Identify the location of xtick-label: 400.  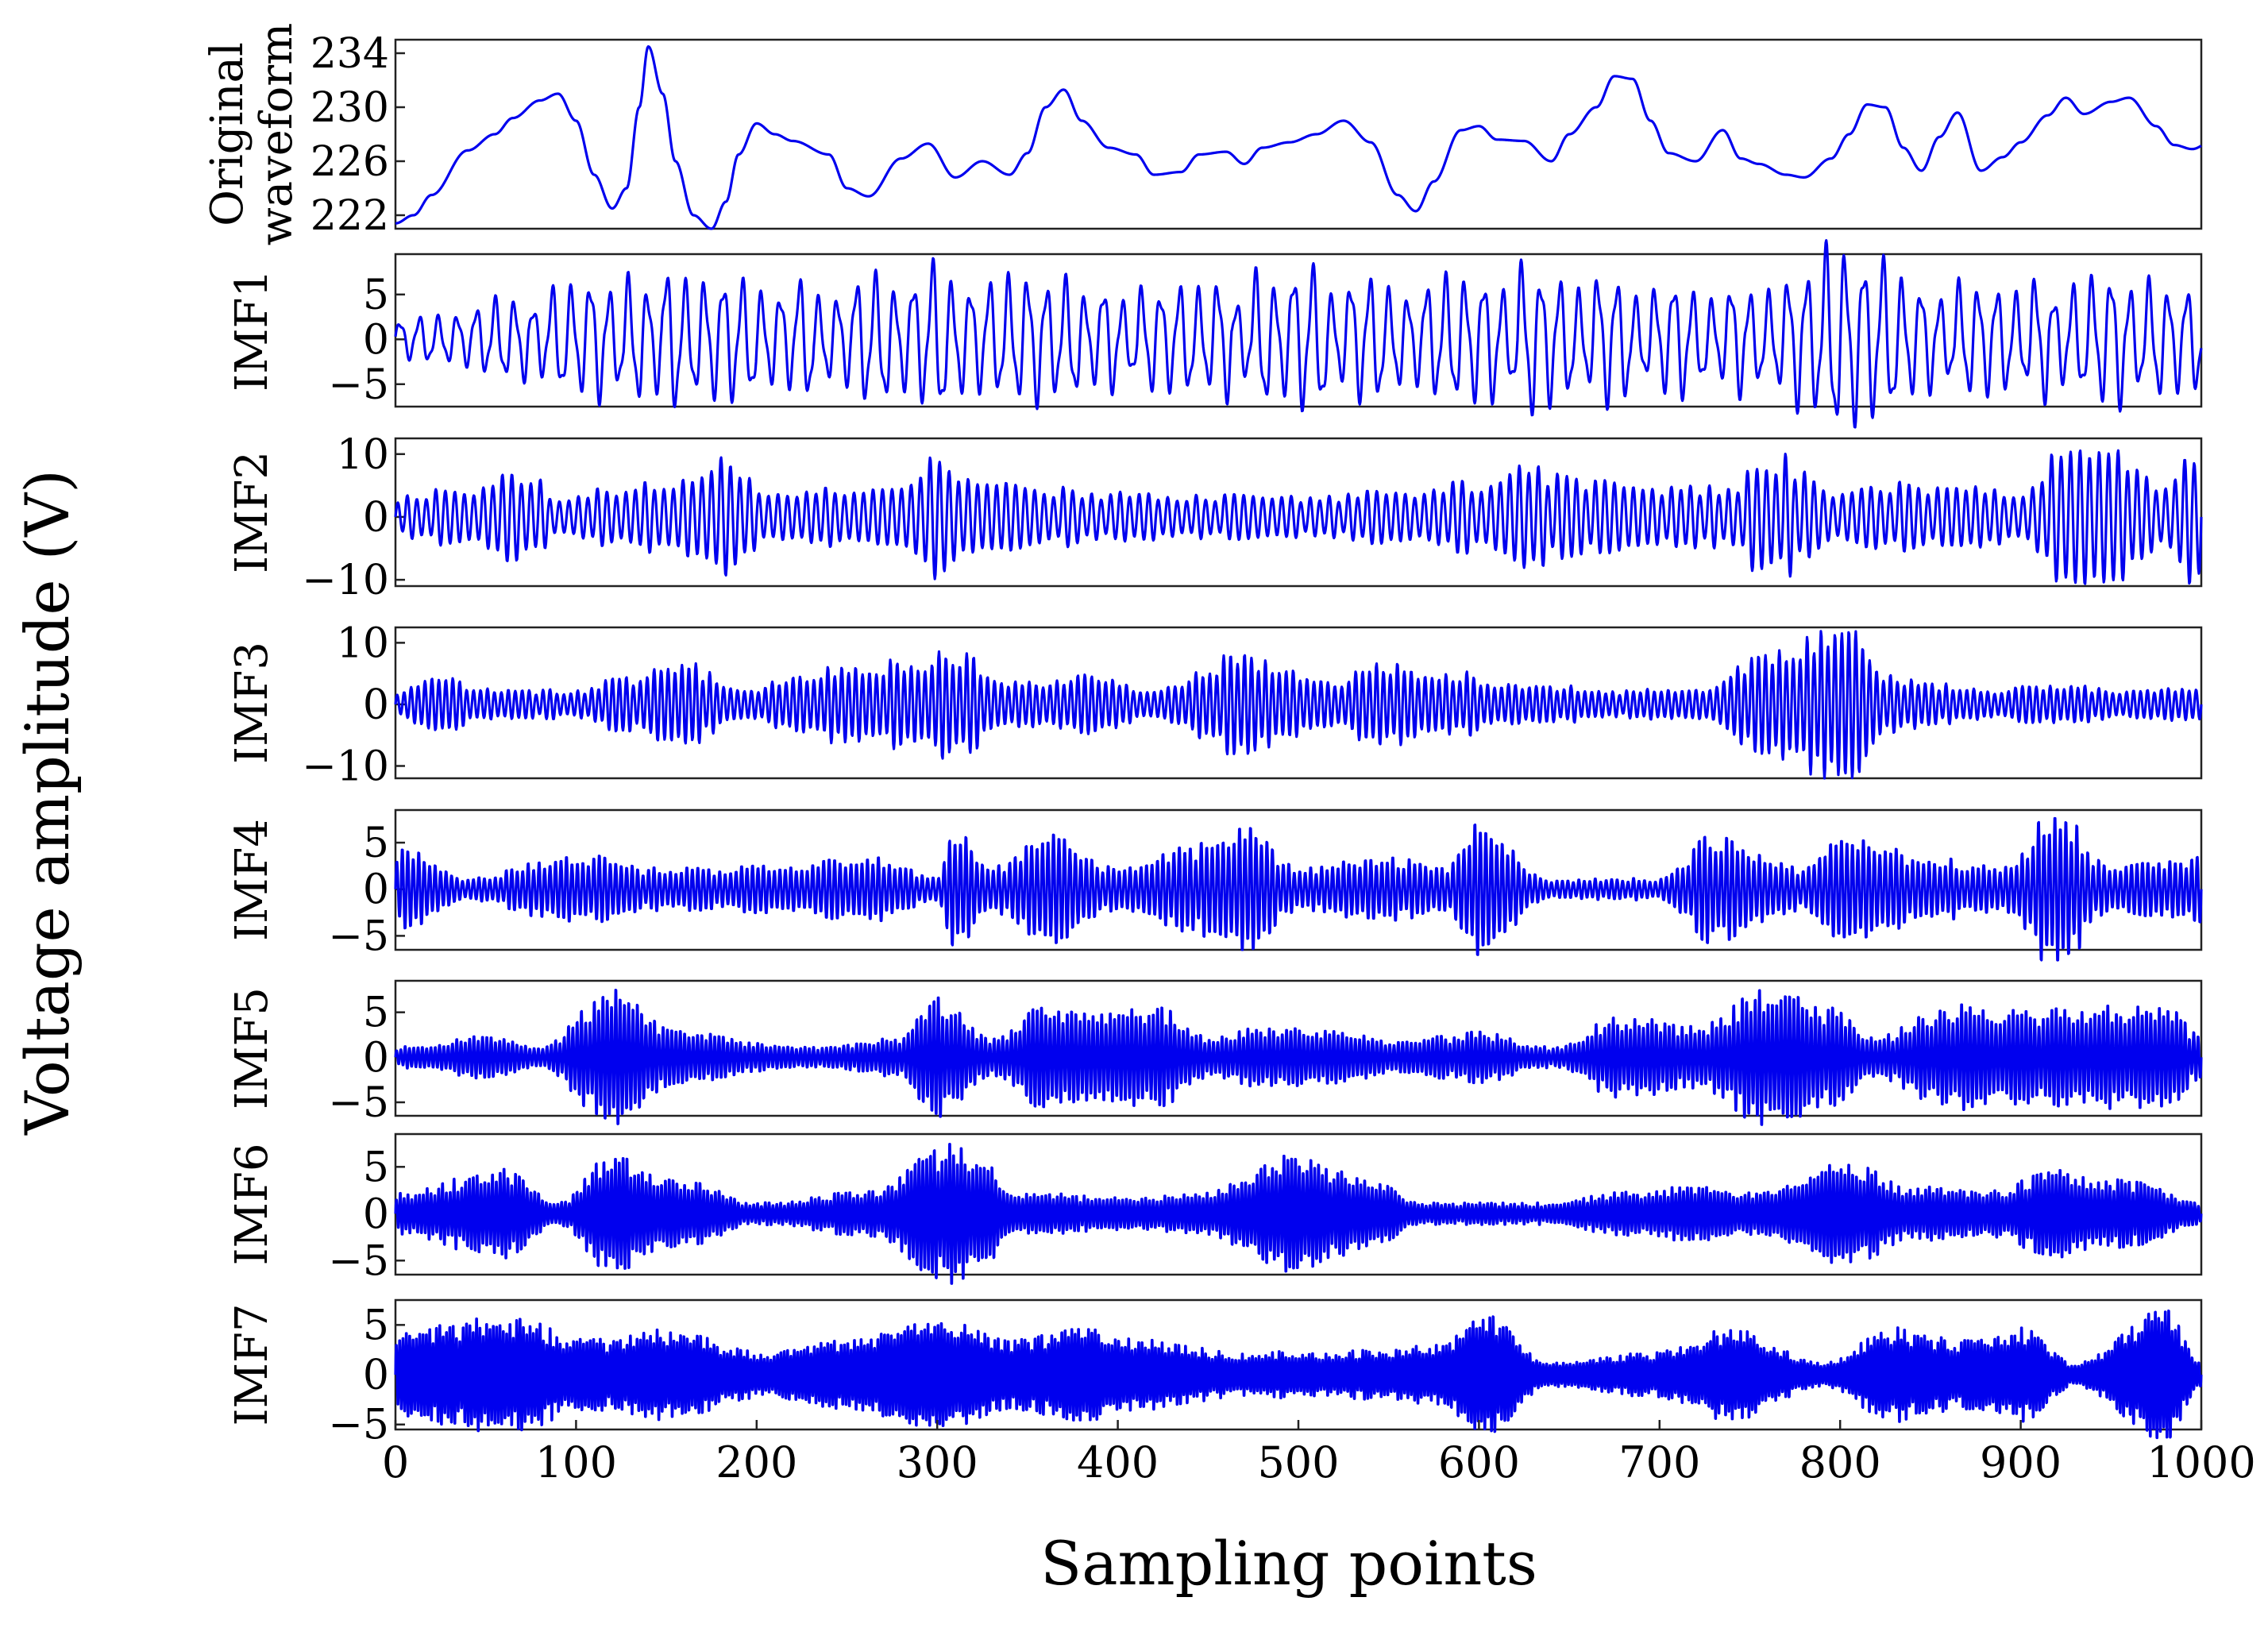
(1118, 1462).